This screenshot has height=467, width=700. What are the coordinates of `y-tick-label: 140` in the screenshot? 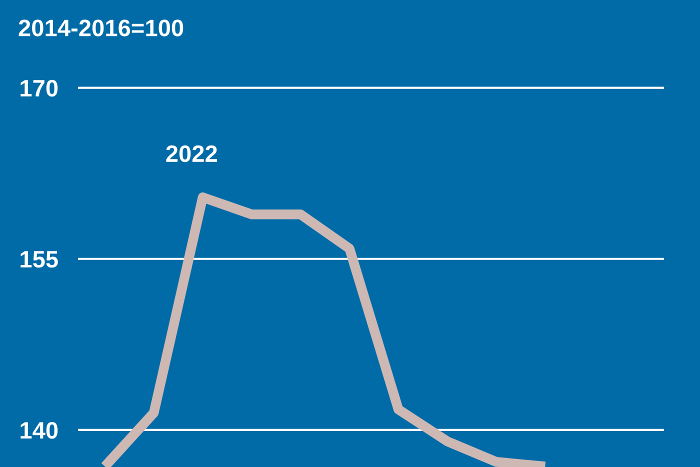 It's located at (39, 430).